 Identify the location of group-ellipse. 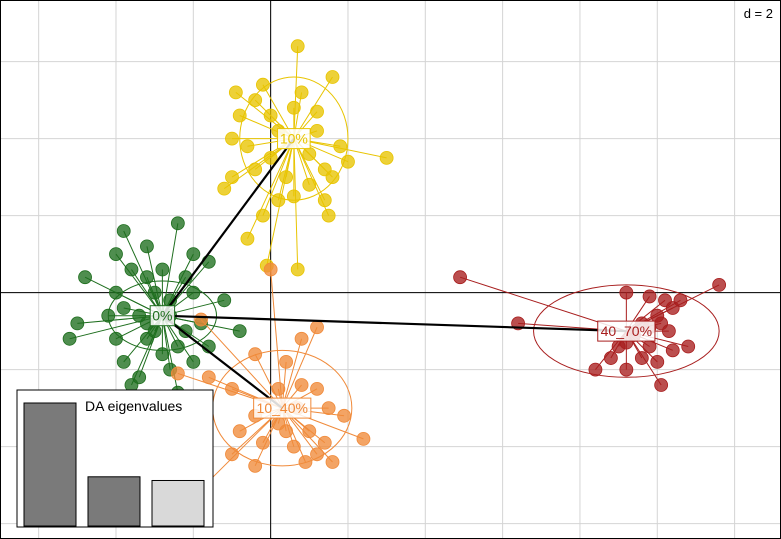
(626, 331).